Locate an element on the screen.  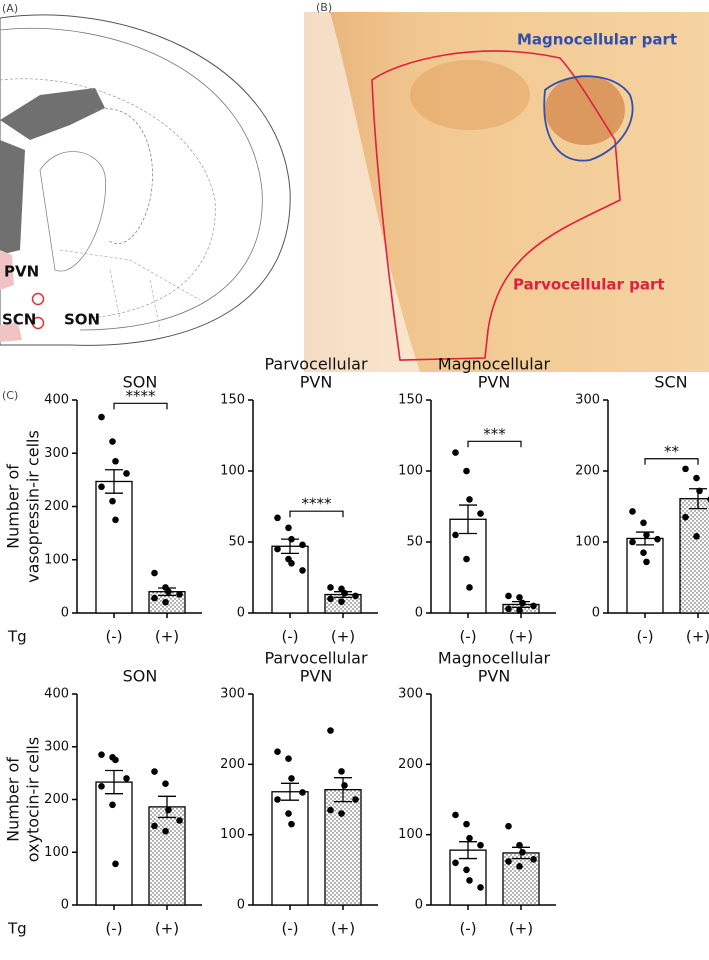
chart-title: SCN is located at coordinates (670, 382).